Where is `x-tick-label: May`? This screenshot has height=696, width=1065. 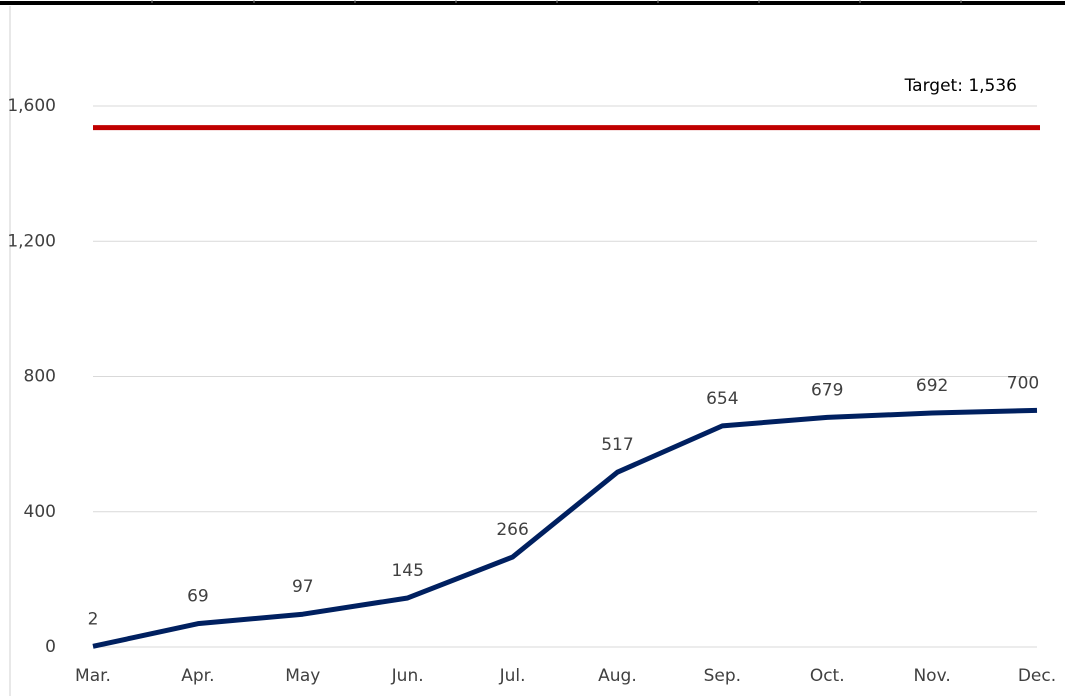
x-tick-label: May is located at coordinates (302, 676).